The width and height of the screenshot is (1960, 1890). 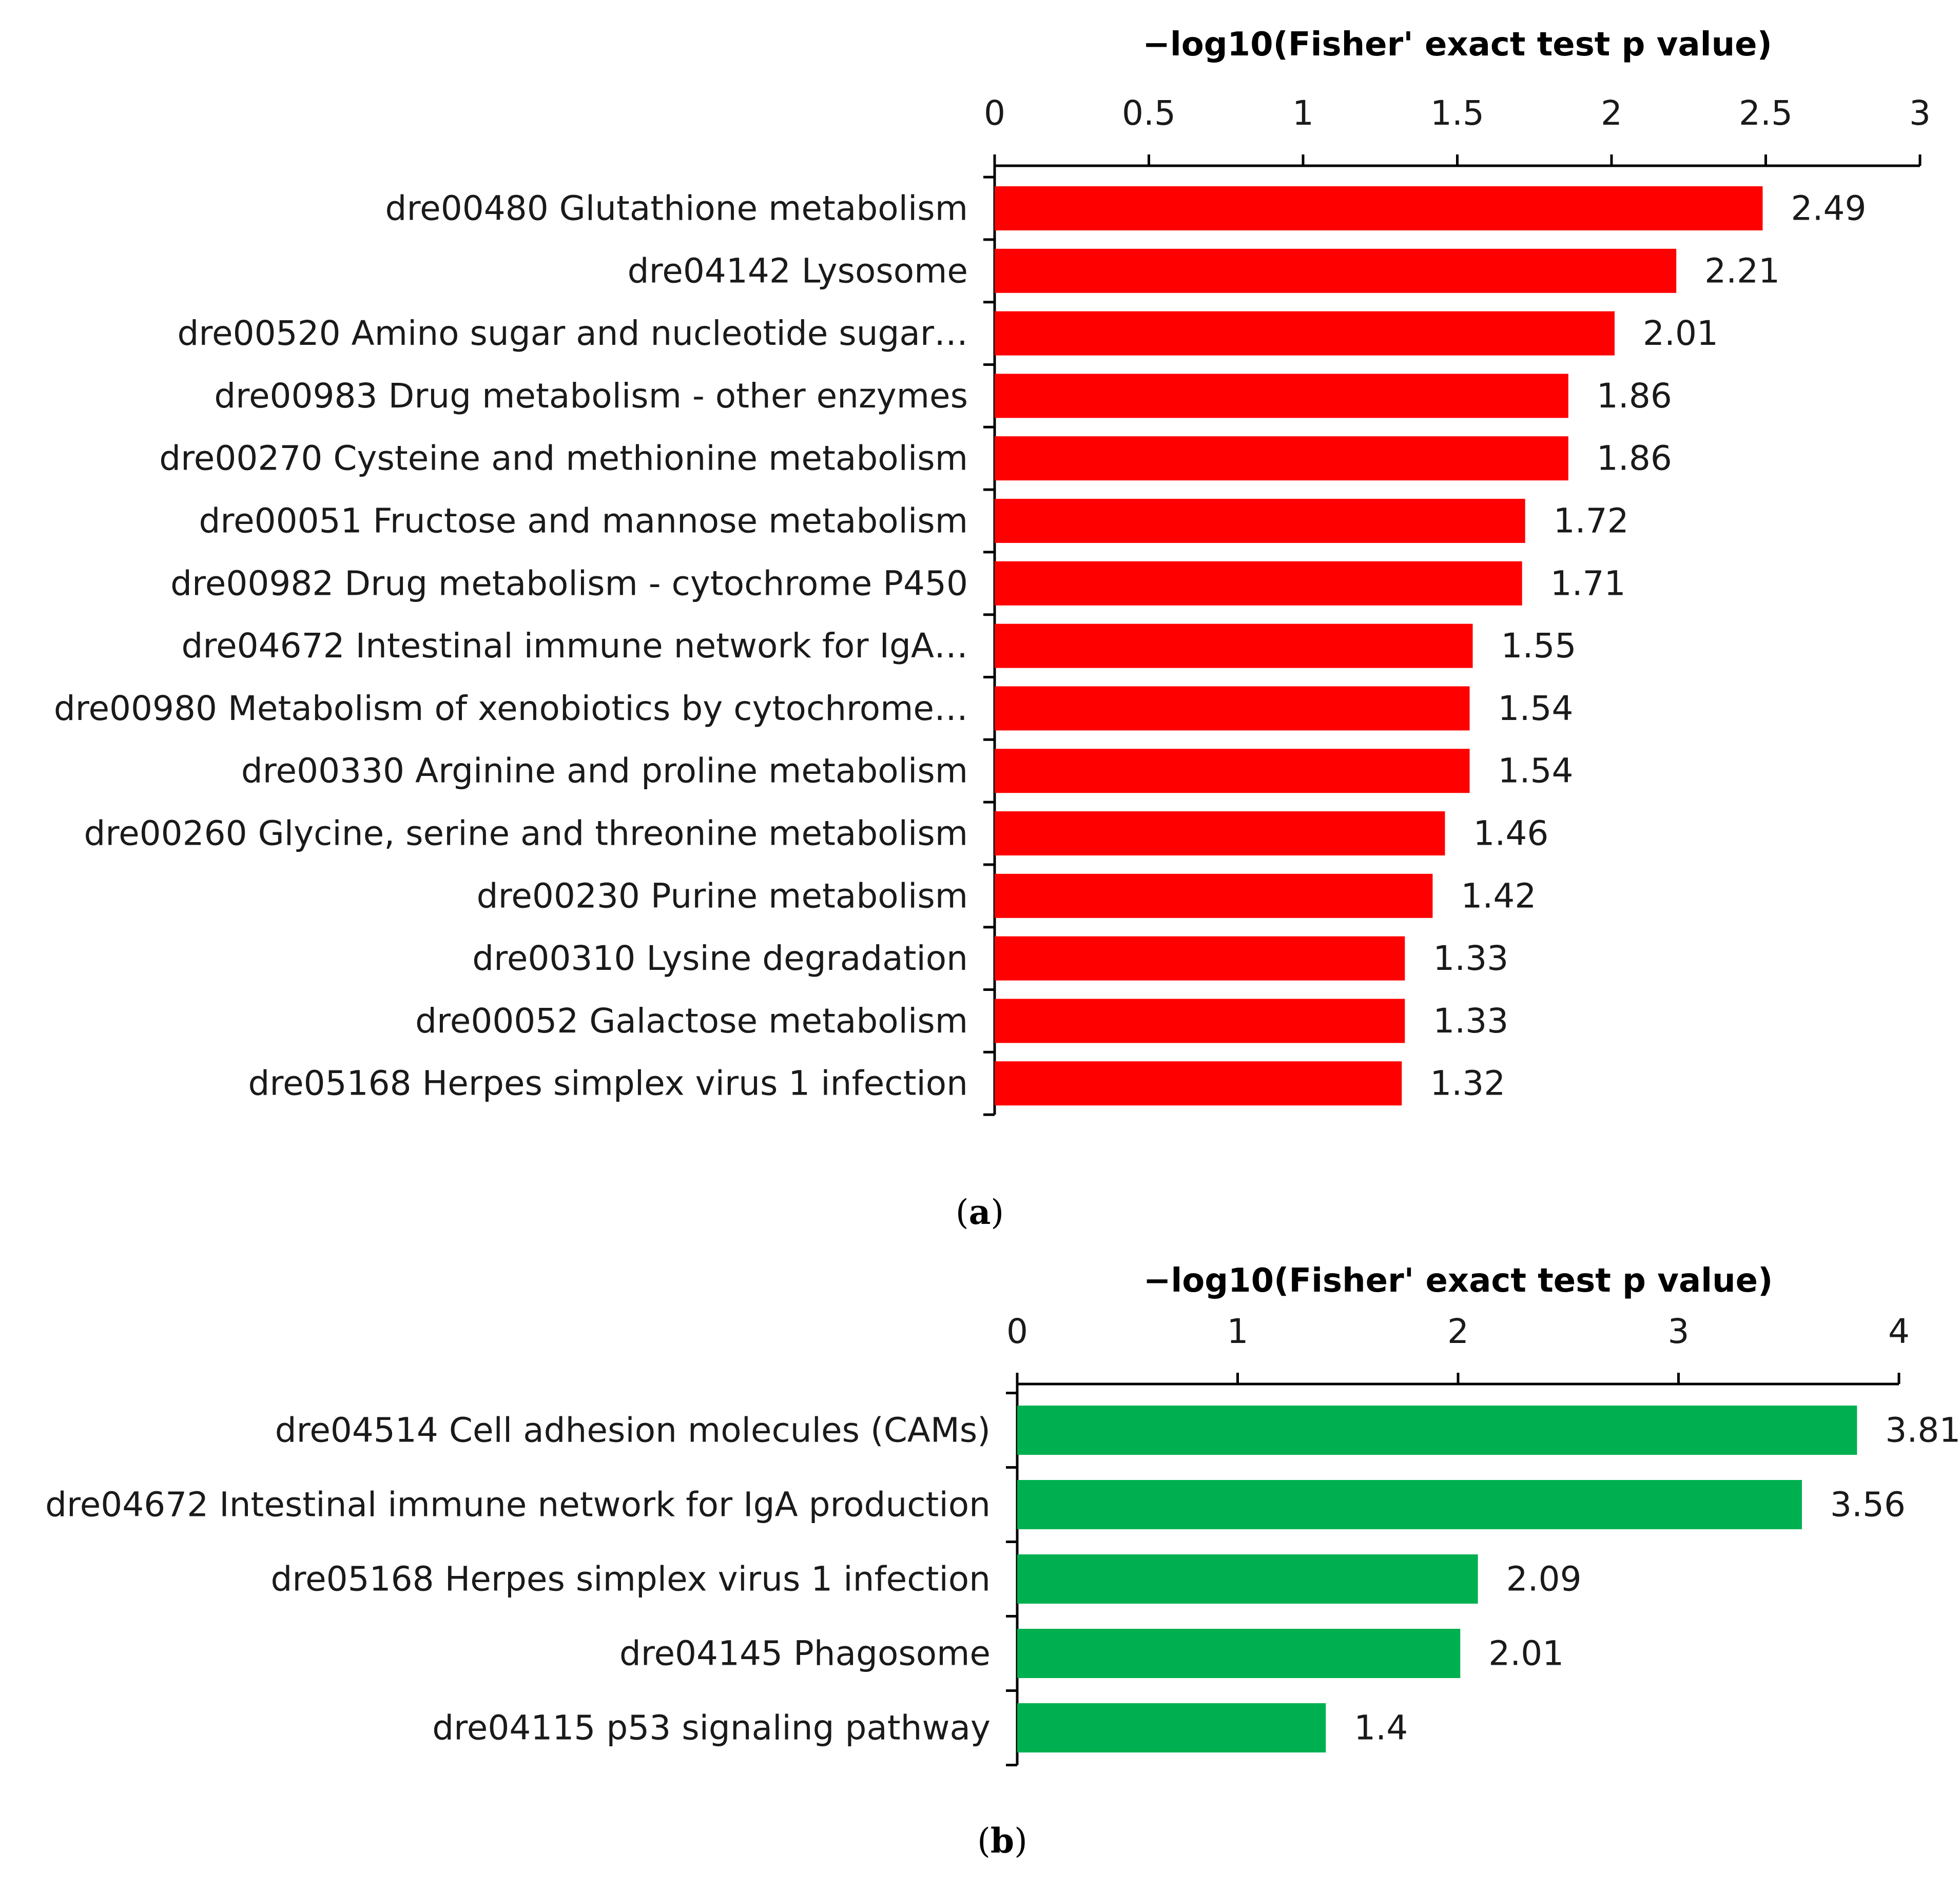 What do you see at coordinates (1457, 113) in the screenshot?
I see `x-tick-label: 1.5` at bounding box center [1457, 113].